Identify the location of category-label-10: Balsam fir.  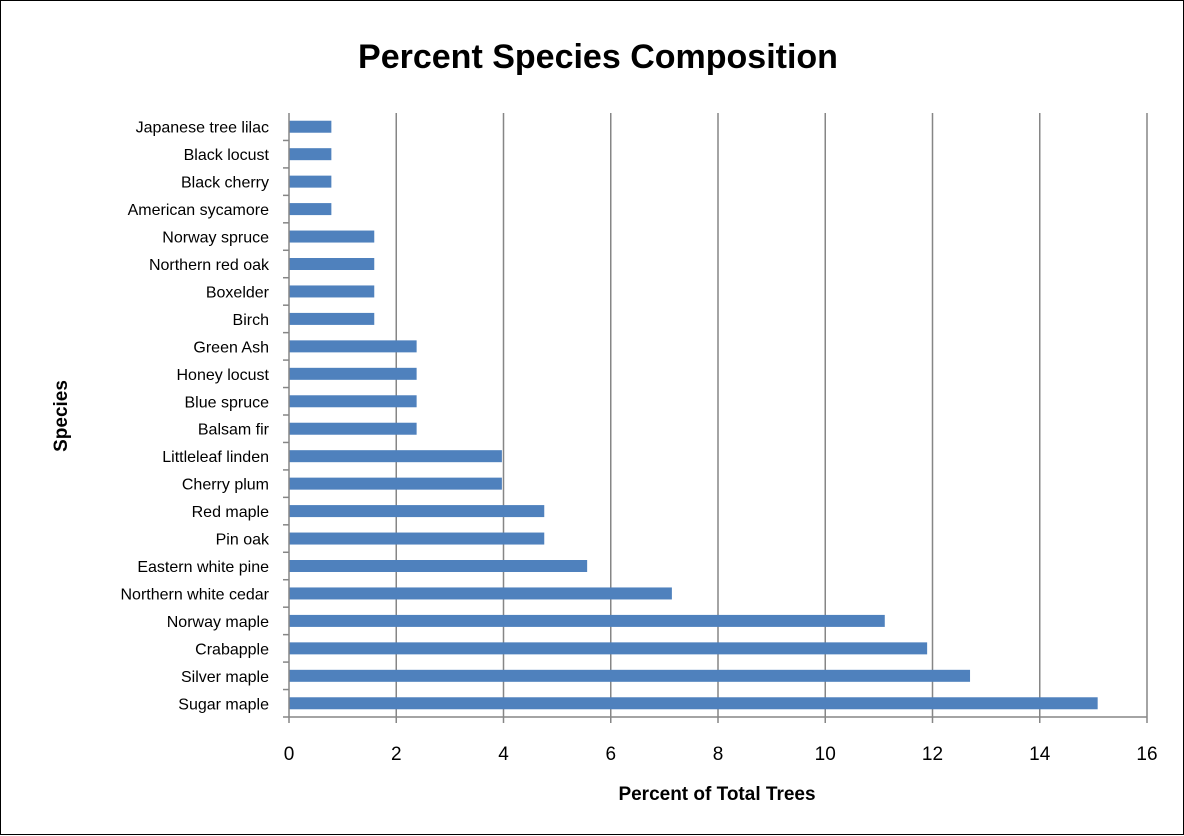
(234, 430).